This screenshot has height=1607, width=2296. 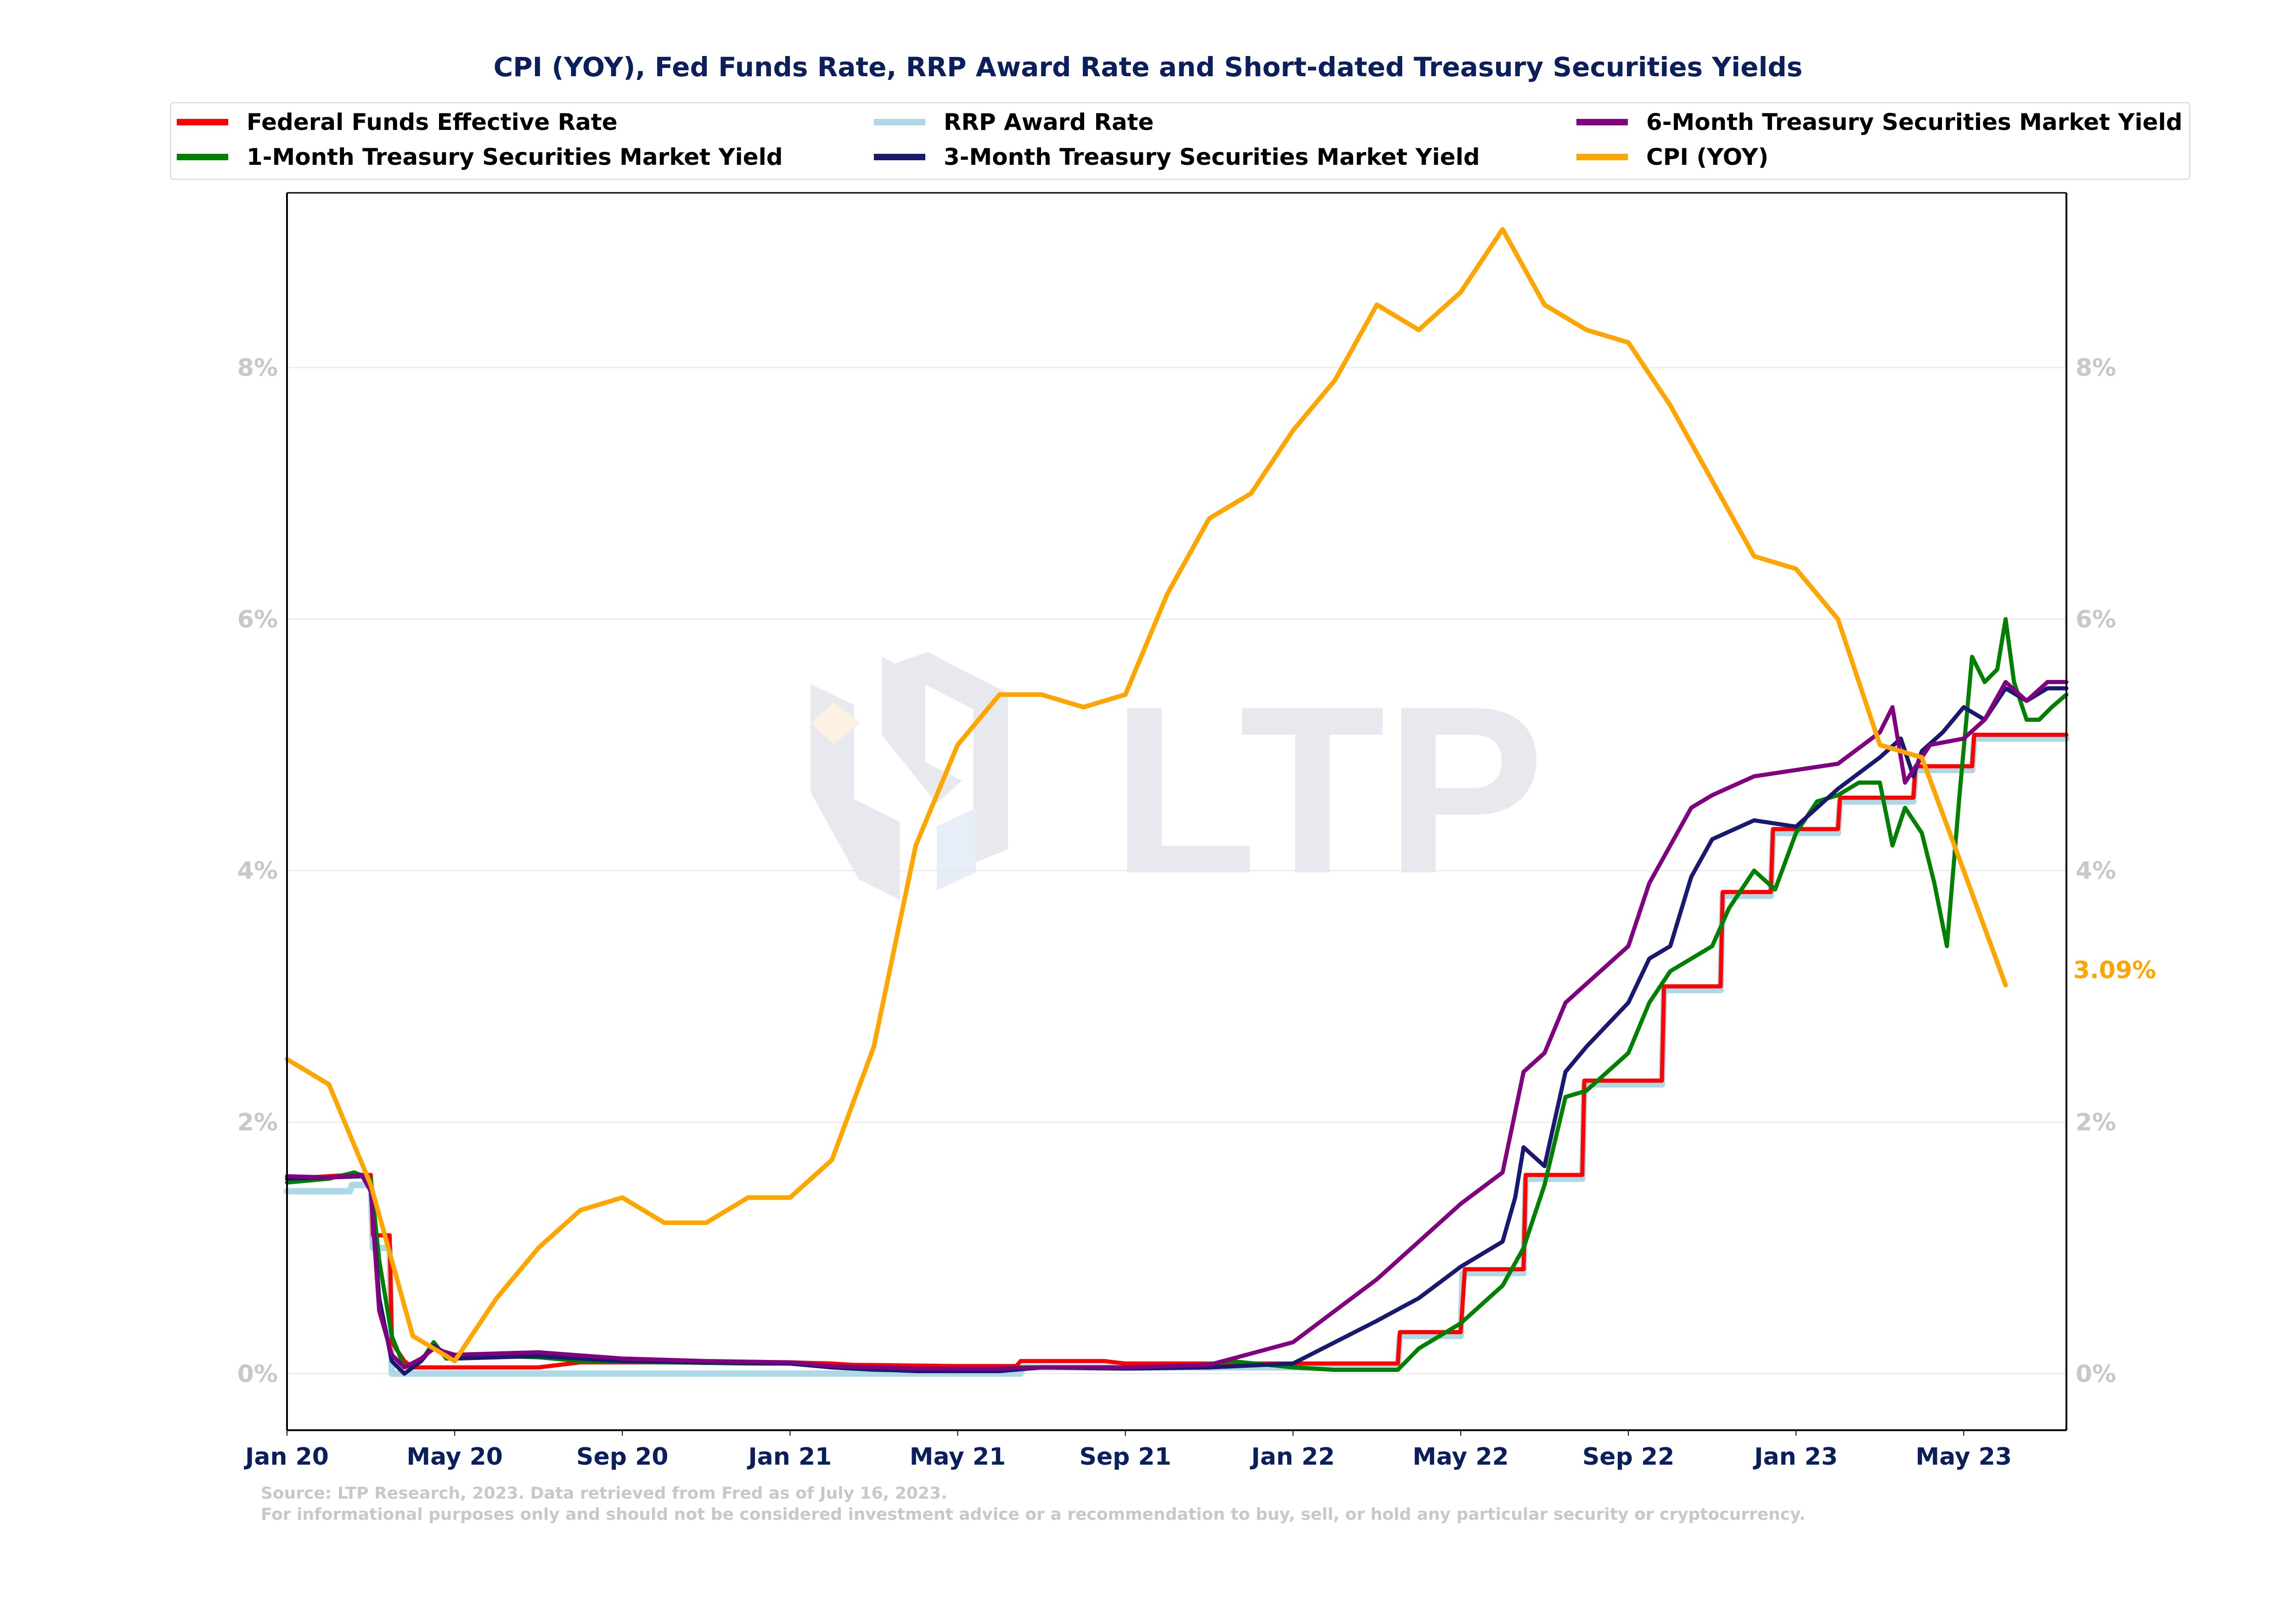 I want to click on y-tick-left-4: 4%, so click(x=257, y=871).